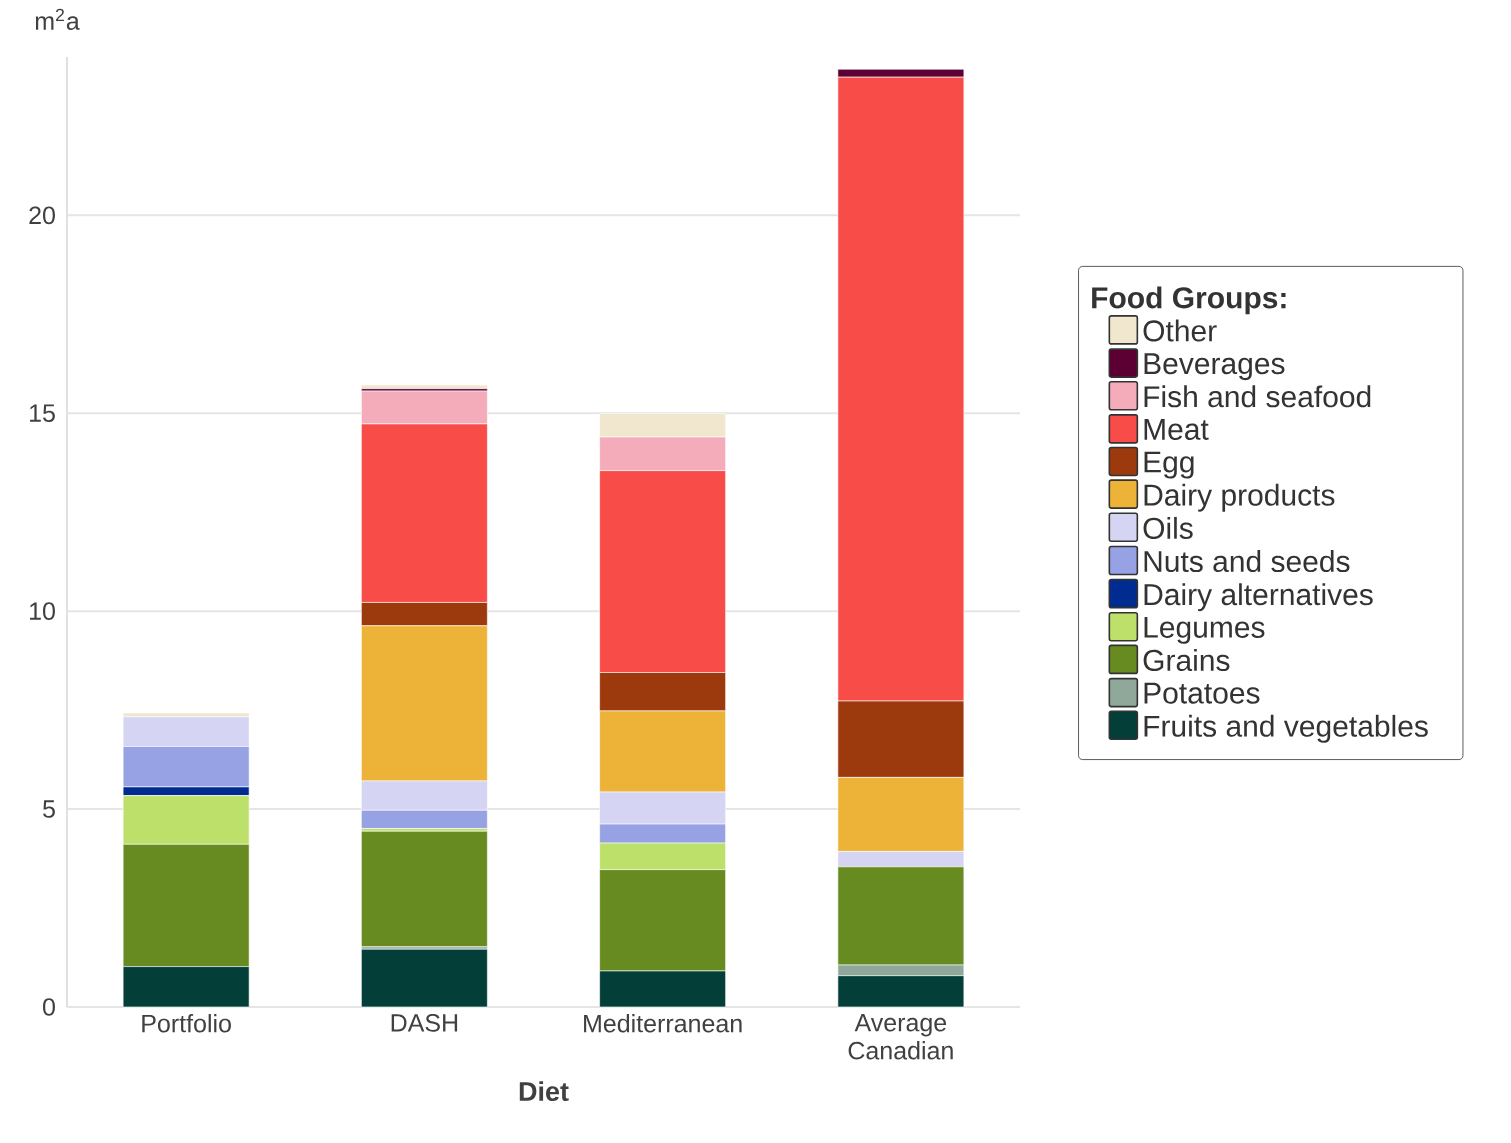 This screenshot has height=1143, width=1511. Describe the element at coordinates (42, 413) in the screenshot. I see `y-tick-label: 15` at that location.